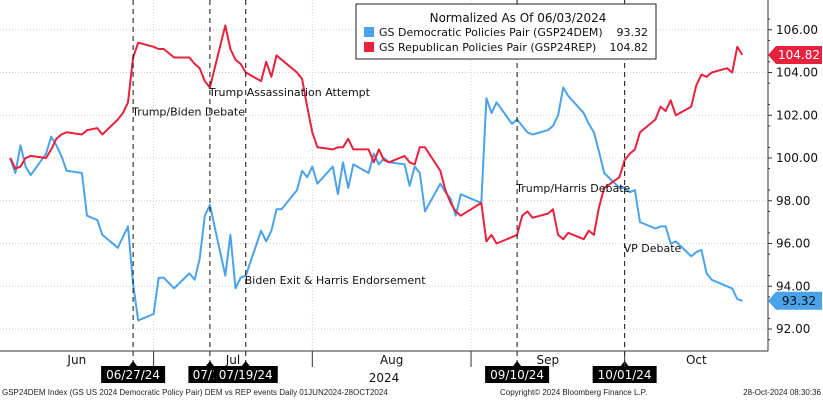  I want to click on x-axis: Jun Jul Aug Sep Oct 2024, so click(384, 367).